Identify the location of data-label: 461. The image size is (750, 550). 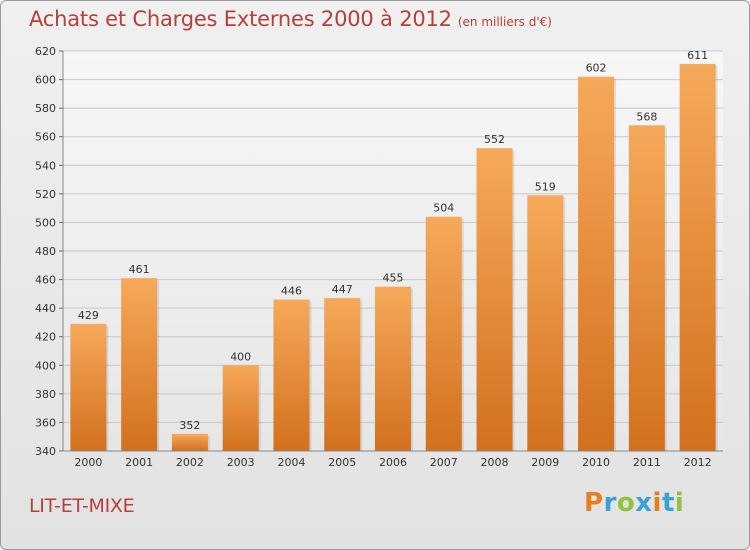
(139, 269).